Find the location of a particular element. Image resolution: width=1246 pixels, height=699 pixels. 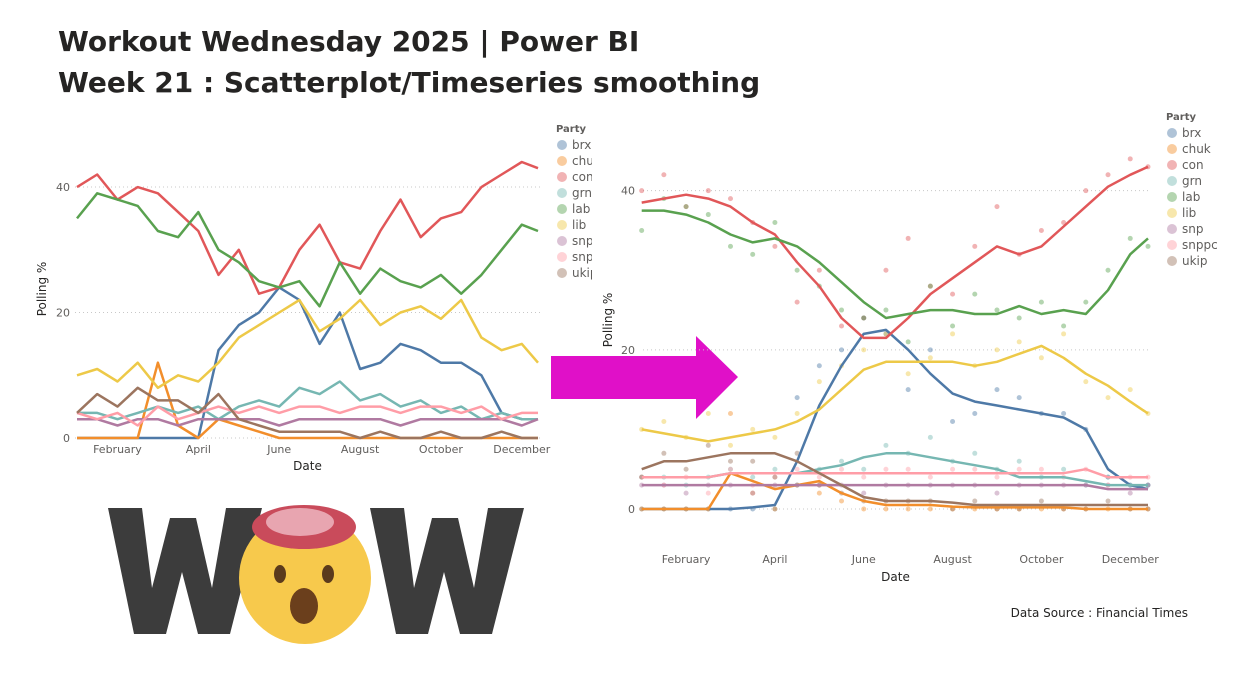

wow-logo is located at coordinates (316, 574).